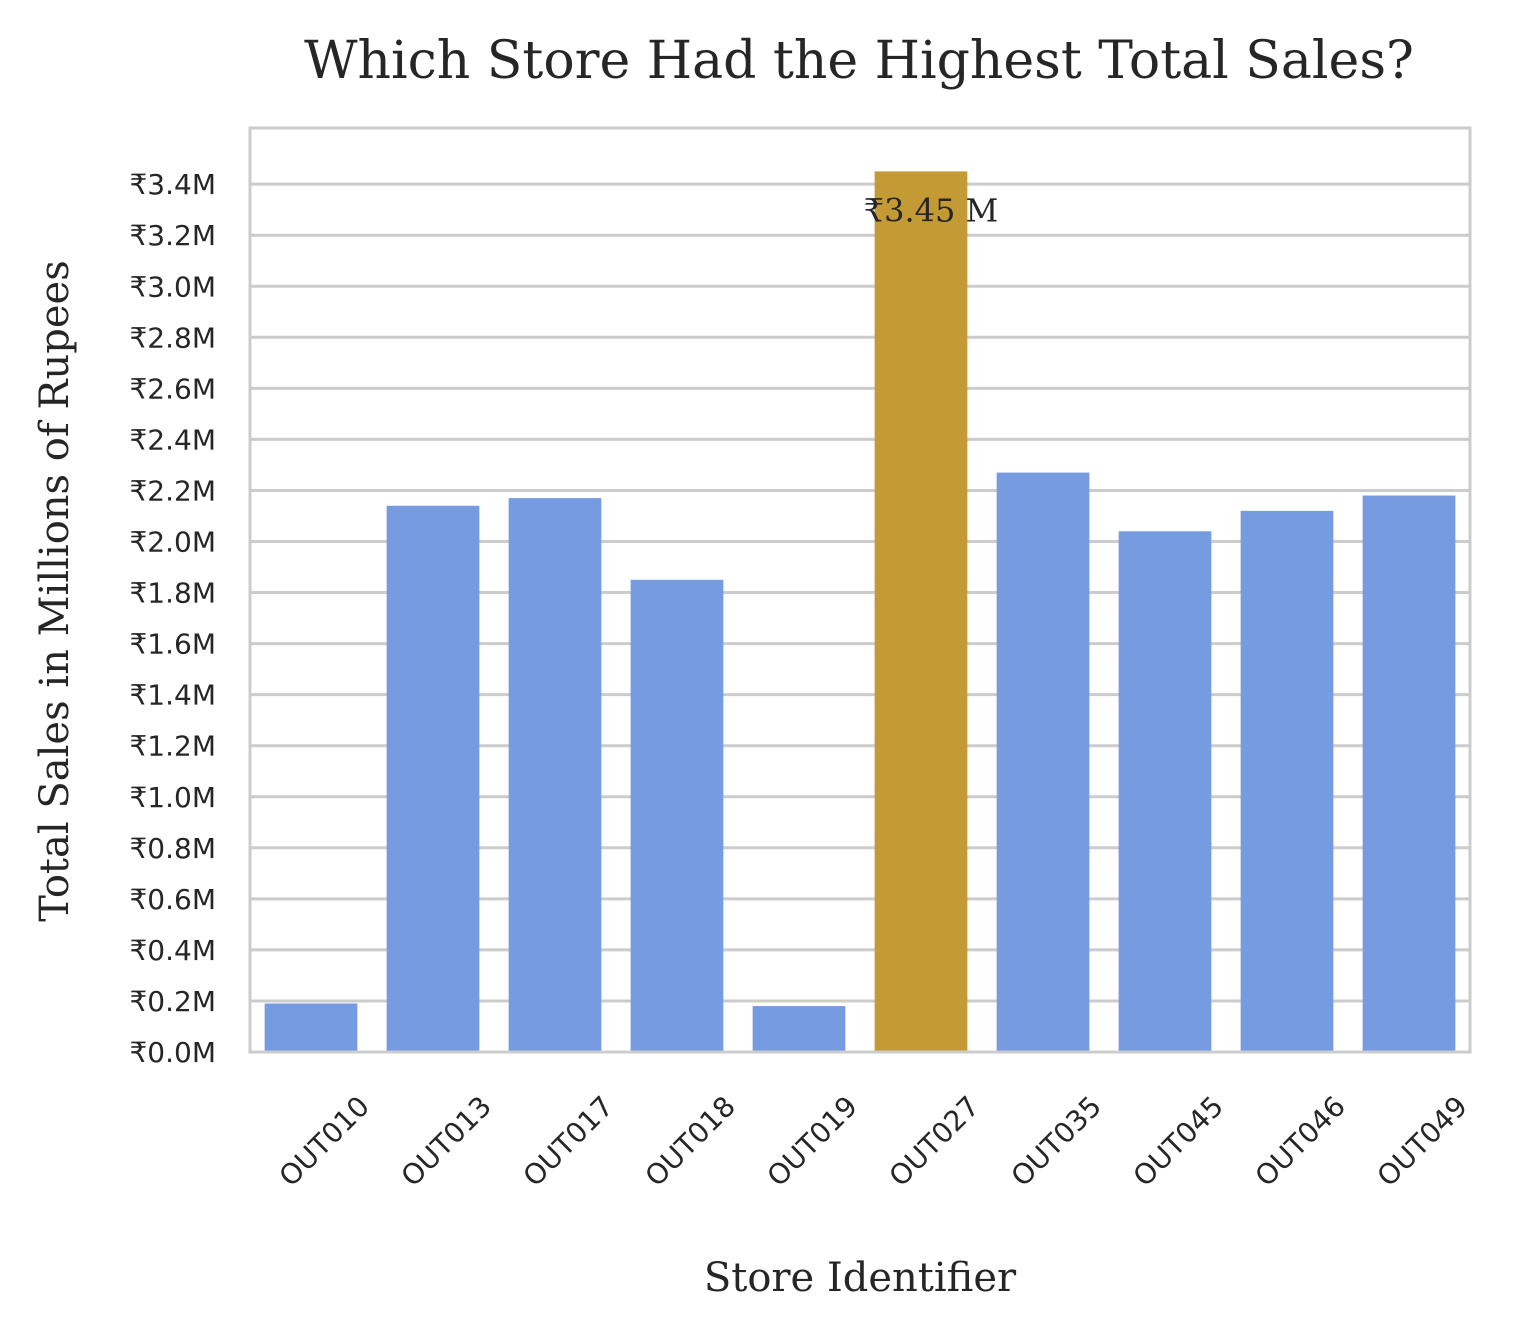  I want to click on x-tick-label: OUT013, so click(446, 1141).